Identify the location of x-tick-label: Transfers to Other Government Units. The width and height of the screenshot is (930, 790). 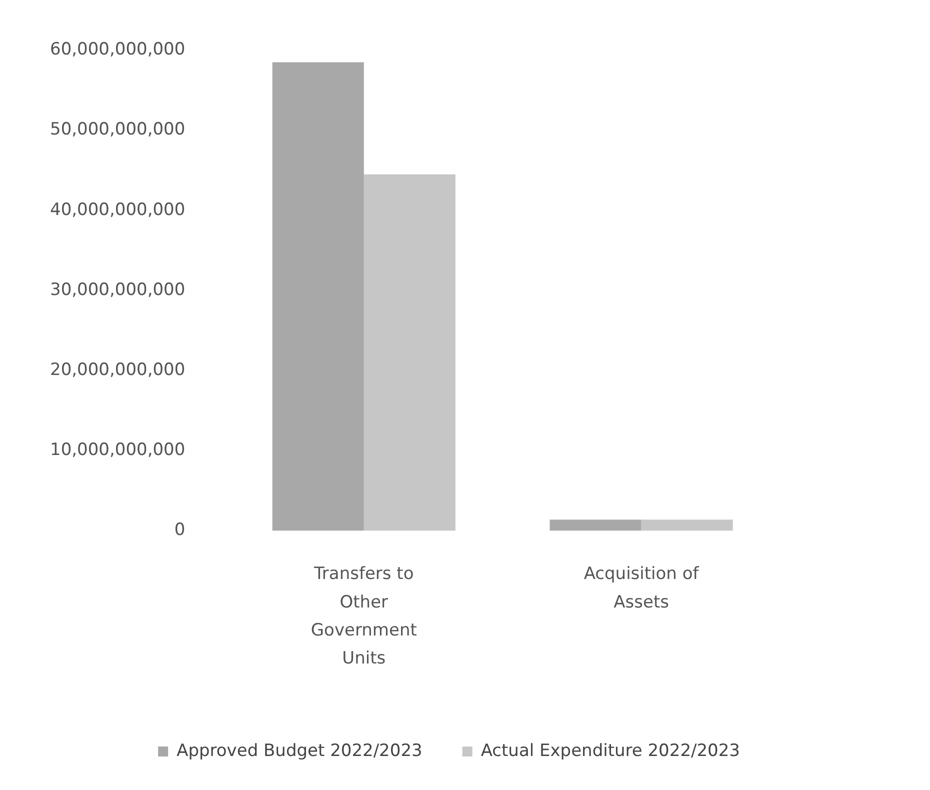
(364, 616).